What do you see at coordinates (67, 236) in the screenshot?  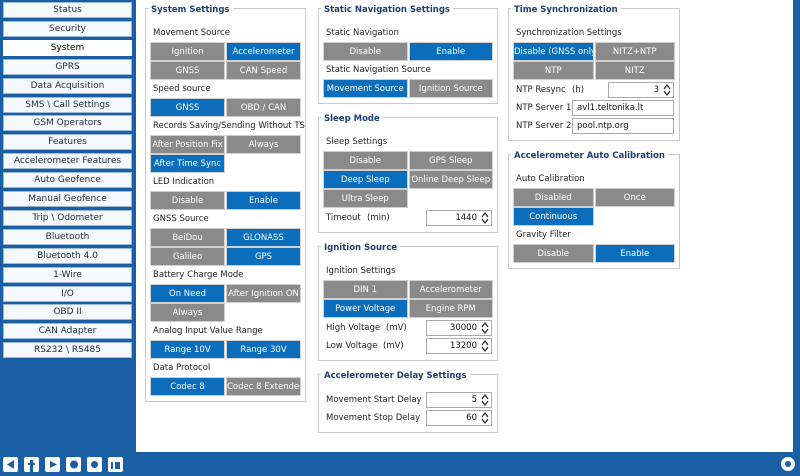 I see `menu-item: Bluetooth` at bounding box center [67, 236].